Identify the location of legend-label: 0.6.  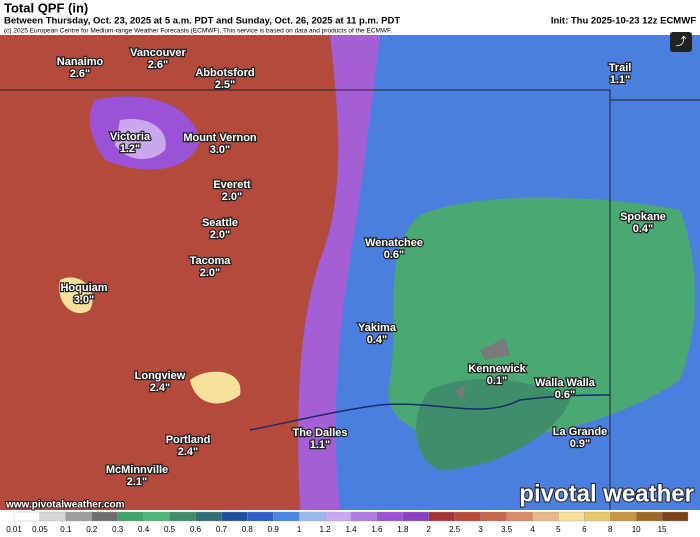
(196, 529).